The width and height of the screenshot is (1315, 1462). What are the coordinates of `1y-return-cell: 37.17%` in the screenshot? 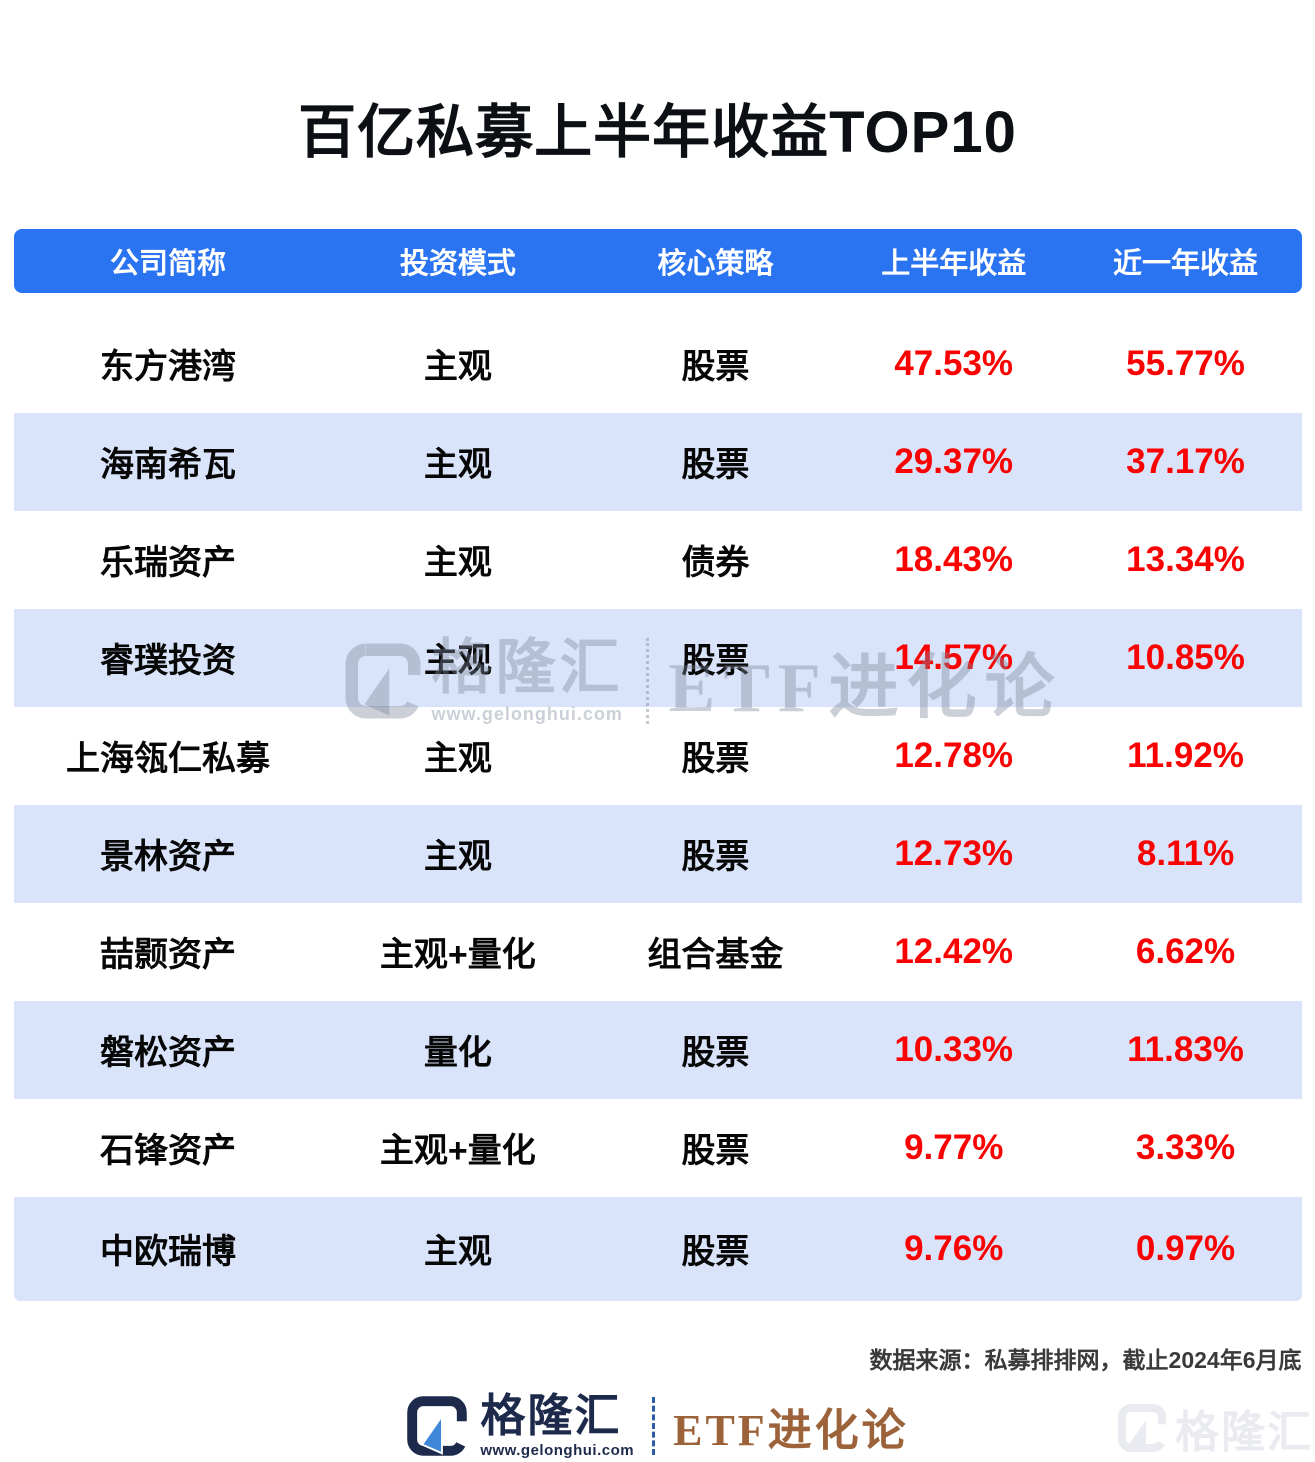 It's located at (1185, 461).